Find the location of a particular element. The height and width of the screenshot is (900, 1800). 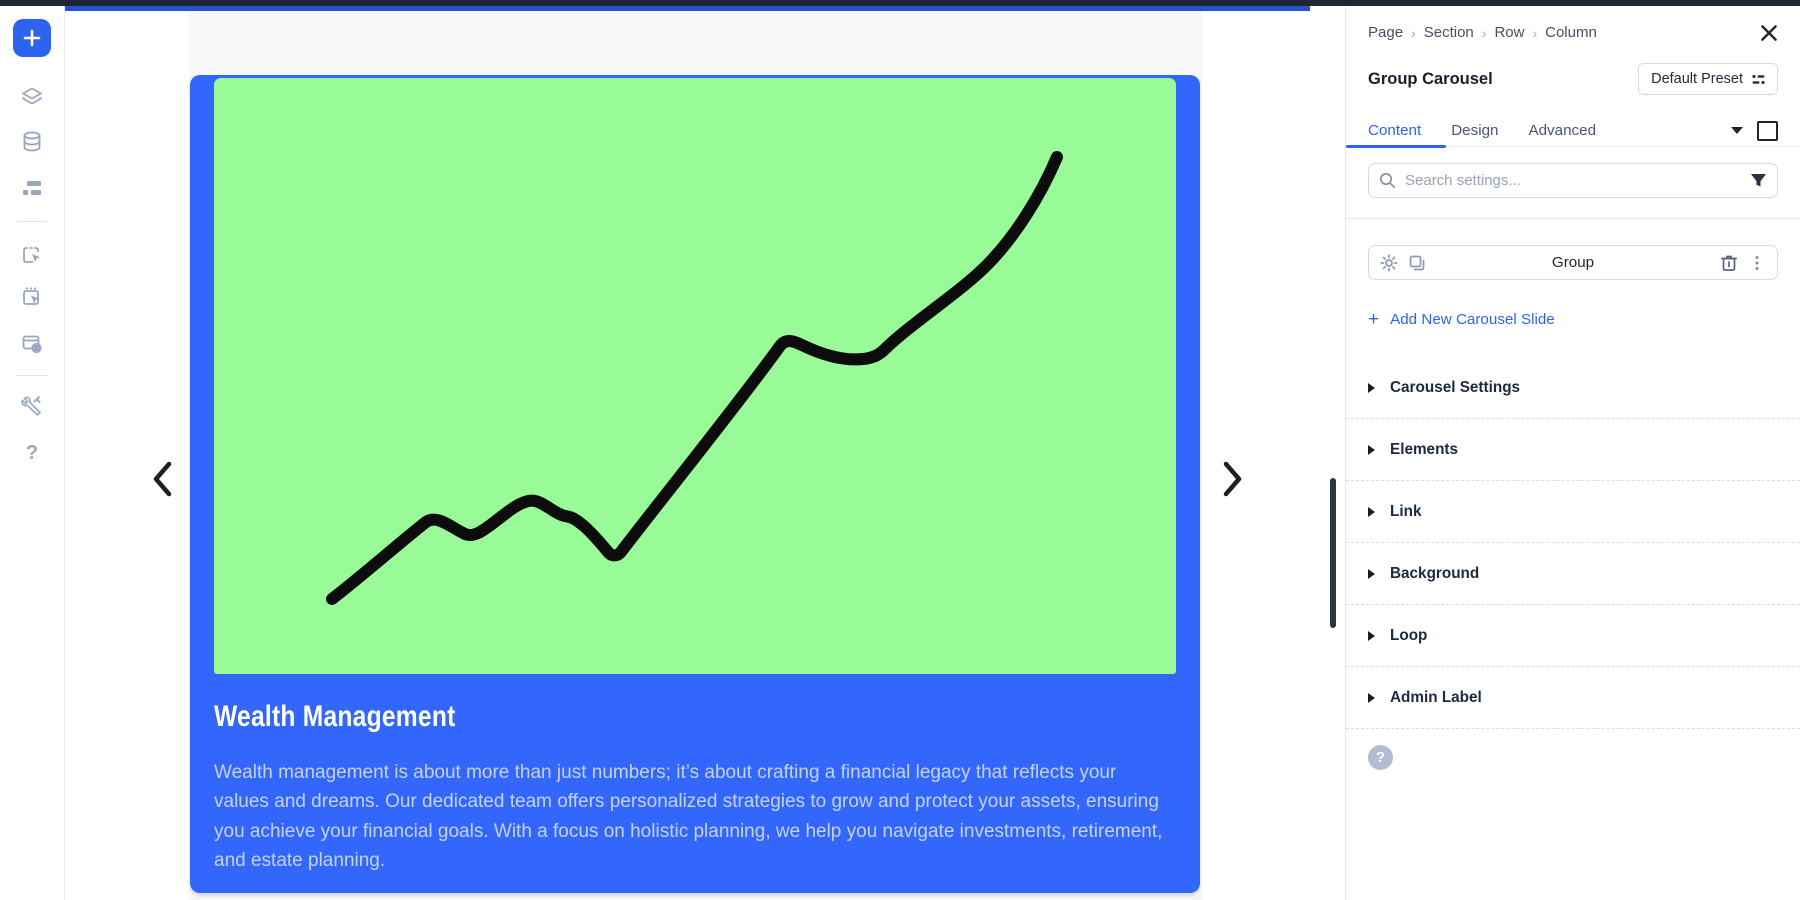

preset-button-label: Default Preset is located at coordinates (1697, 79).